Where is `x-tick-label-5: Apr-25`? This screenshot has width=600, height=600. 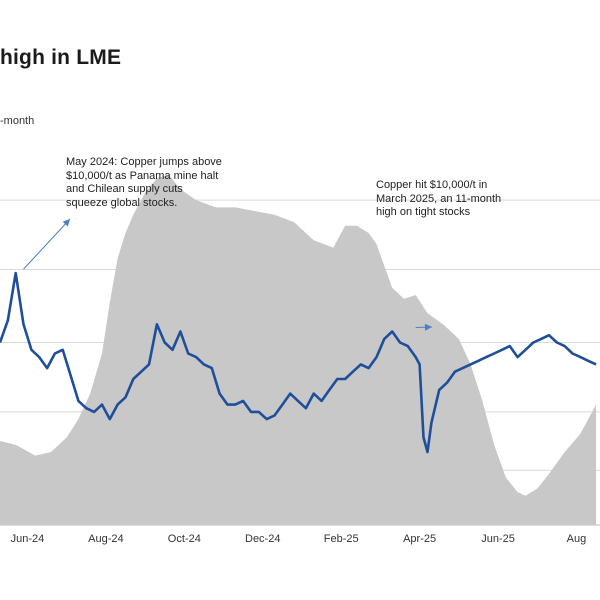 x-tick-label-5: Apr-25 is located at coordinates (419, 539).